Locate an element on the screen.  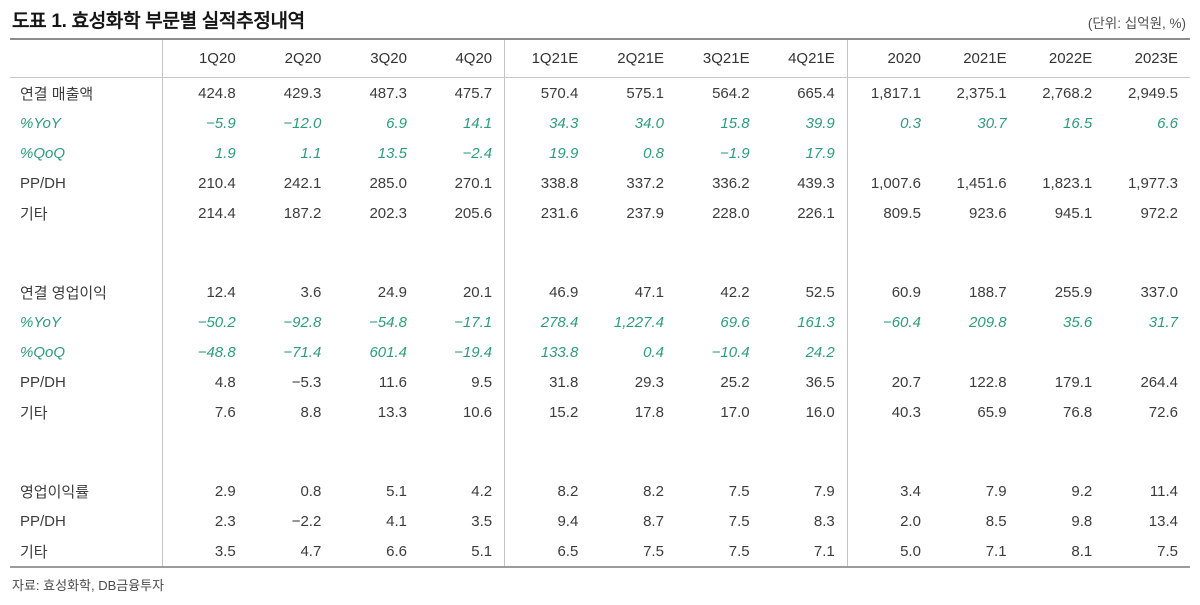
cell: 8.5 is located at coordinates (996, 521).